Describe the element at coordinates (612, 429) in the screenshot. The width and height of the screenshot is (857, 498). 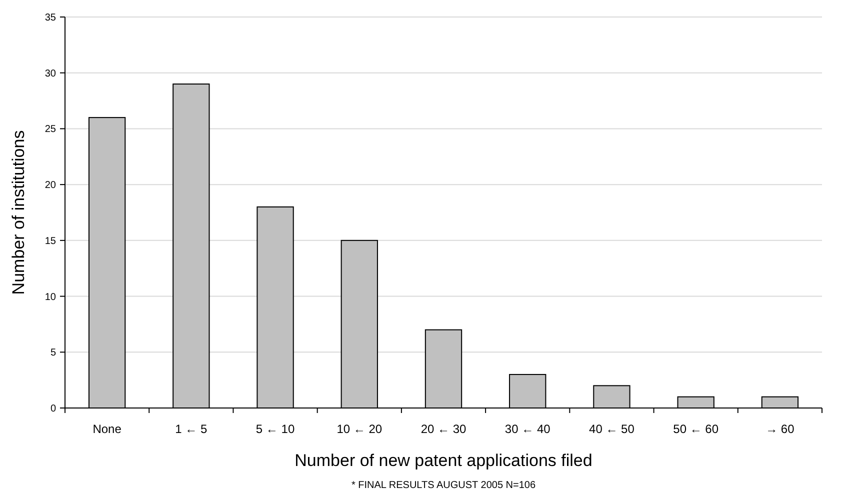
I see `x-tick-label: 40 ← 50` at that location.